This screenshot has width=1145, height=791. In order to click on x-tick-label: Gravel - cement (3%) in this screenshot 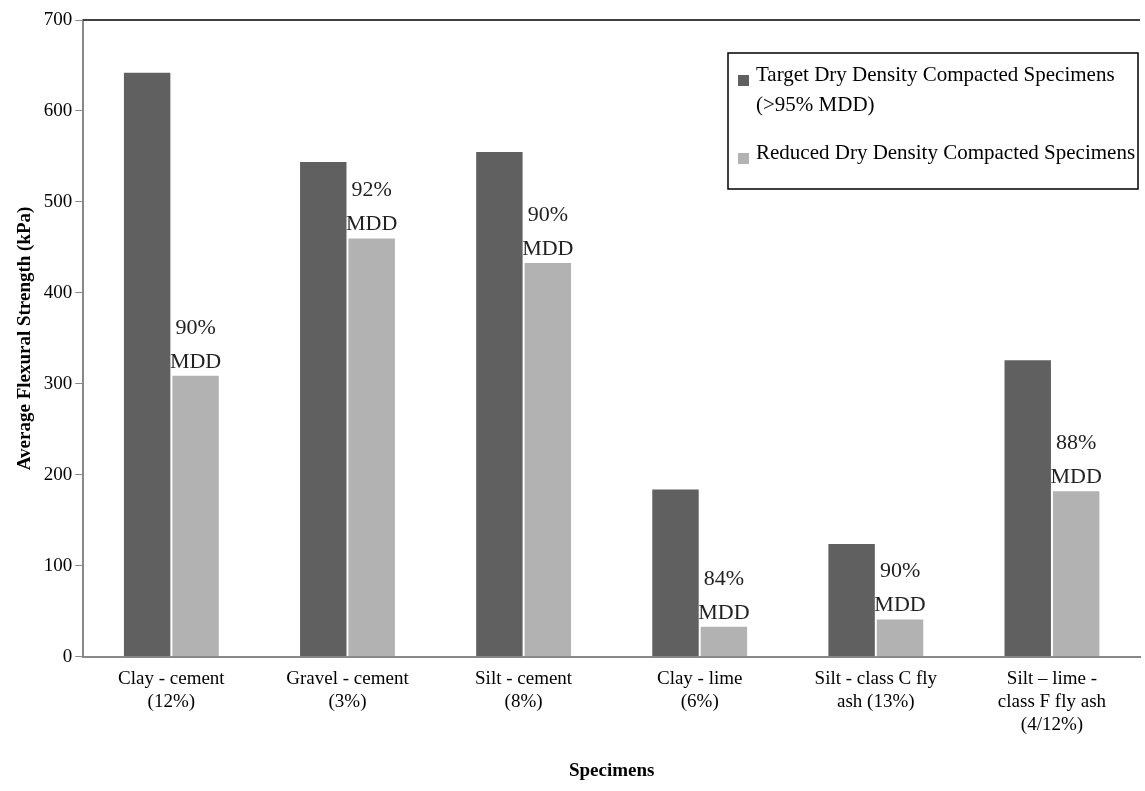, I will do `click(348, 689)`.